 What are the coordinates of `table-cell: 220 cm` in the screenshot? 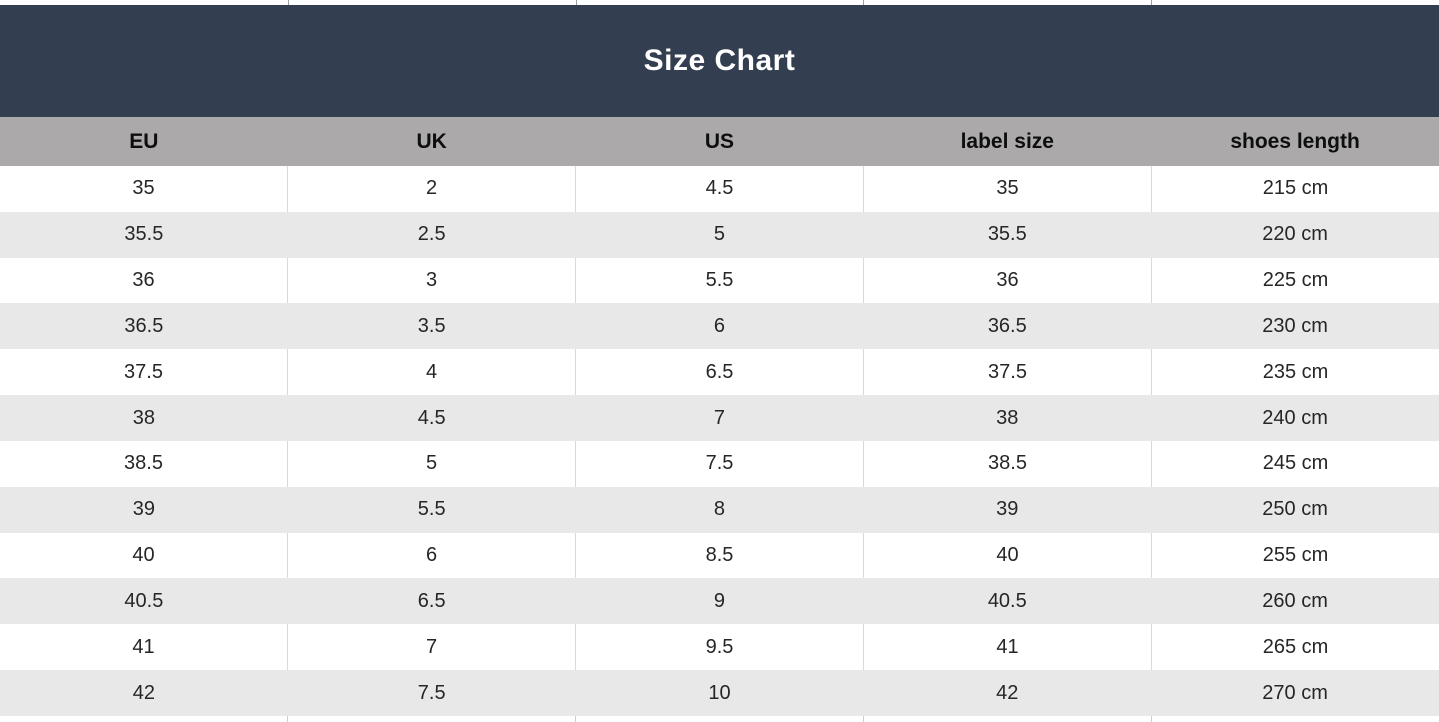 It's located at (1295, 234).